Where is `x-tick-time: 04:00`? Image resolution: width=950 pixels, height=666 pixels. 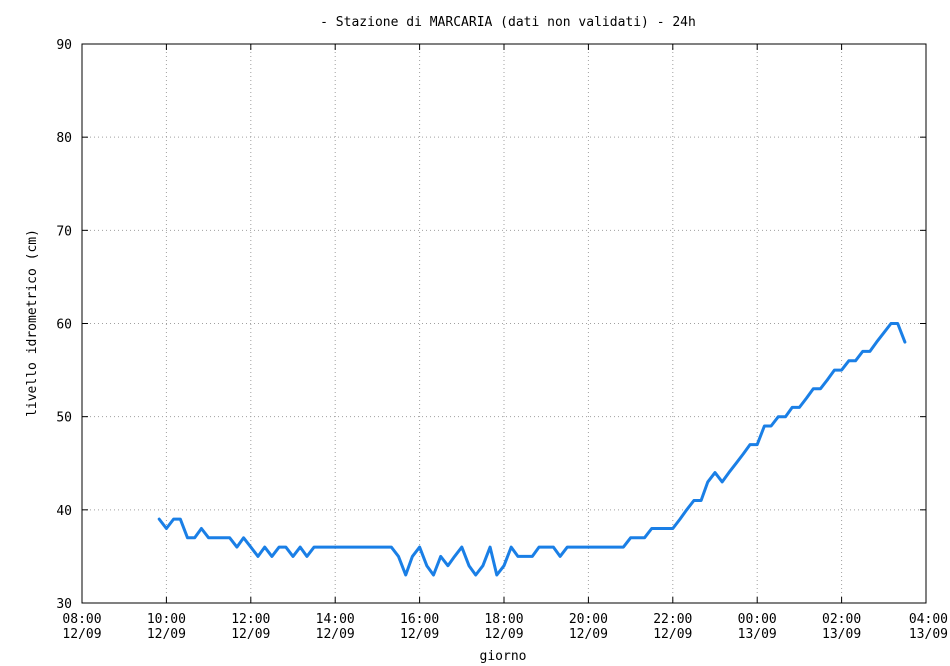
x-tick-time: 04:00 is located at coordinates (928, 619).